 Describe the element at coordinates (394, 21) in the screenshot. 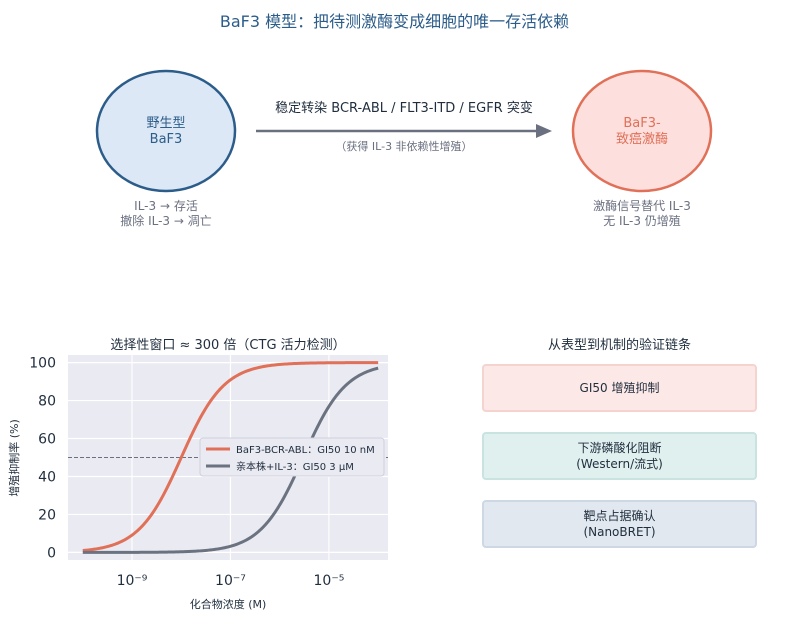

I see `page-title: BaF3 模型：把待测激酶变成细胞的唯一存活依赖` at that location.